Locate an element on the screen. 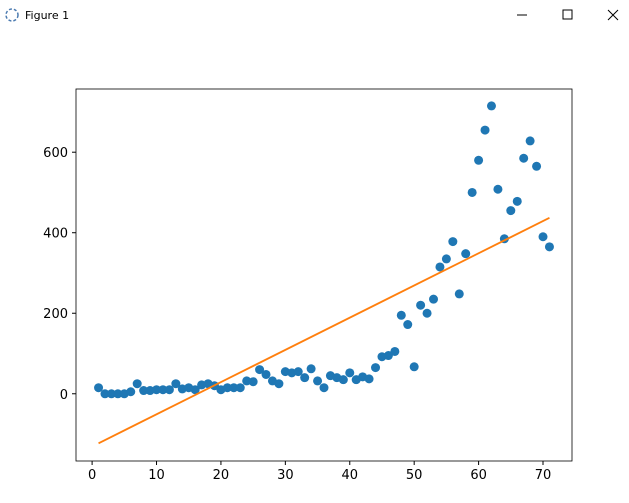  x-tick-label: 0 is located at coordinates (92, 475).